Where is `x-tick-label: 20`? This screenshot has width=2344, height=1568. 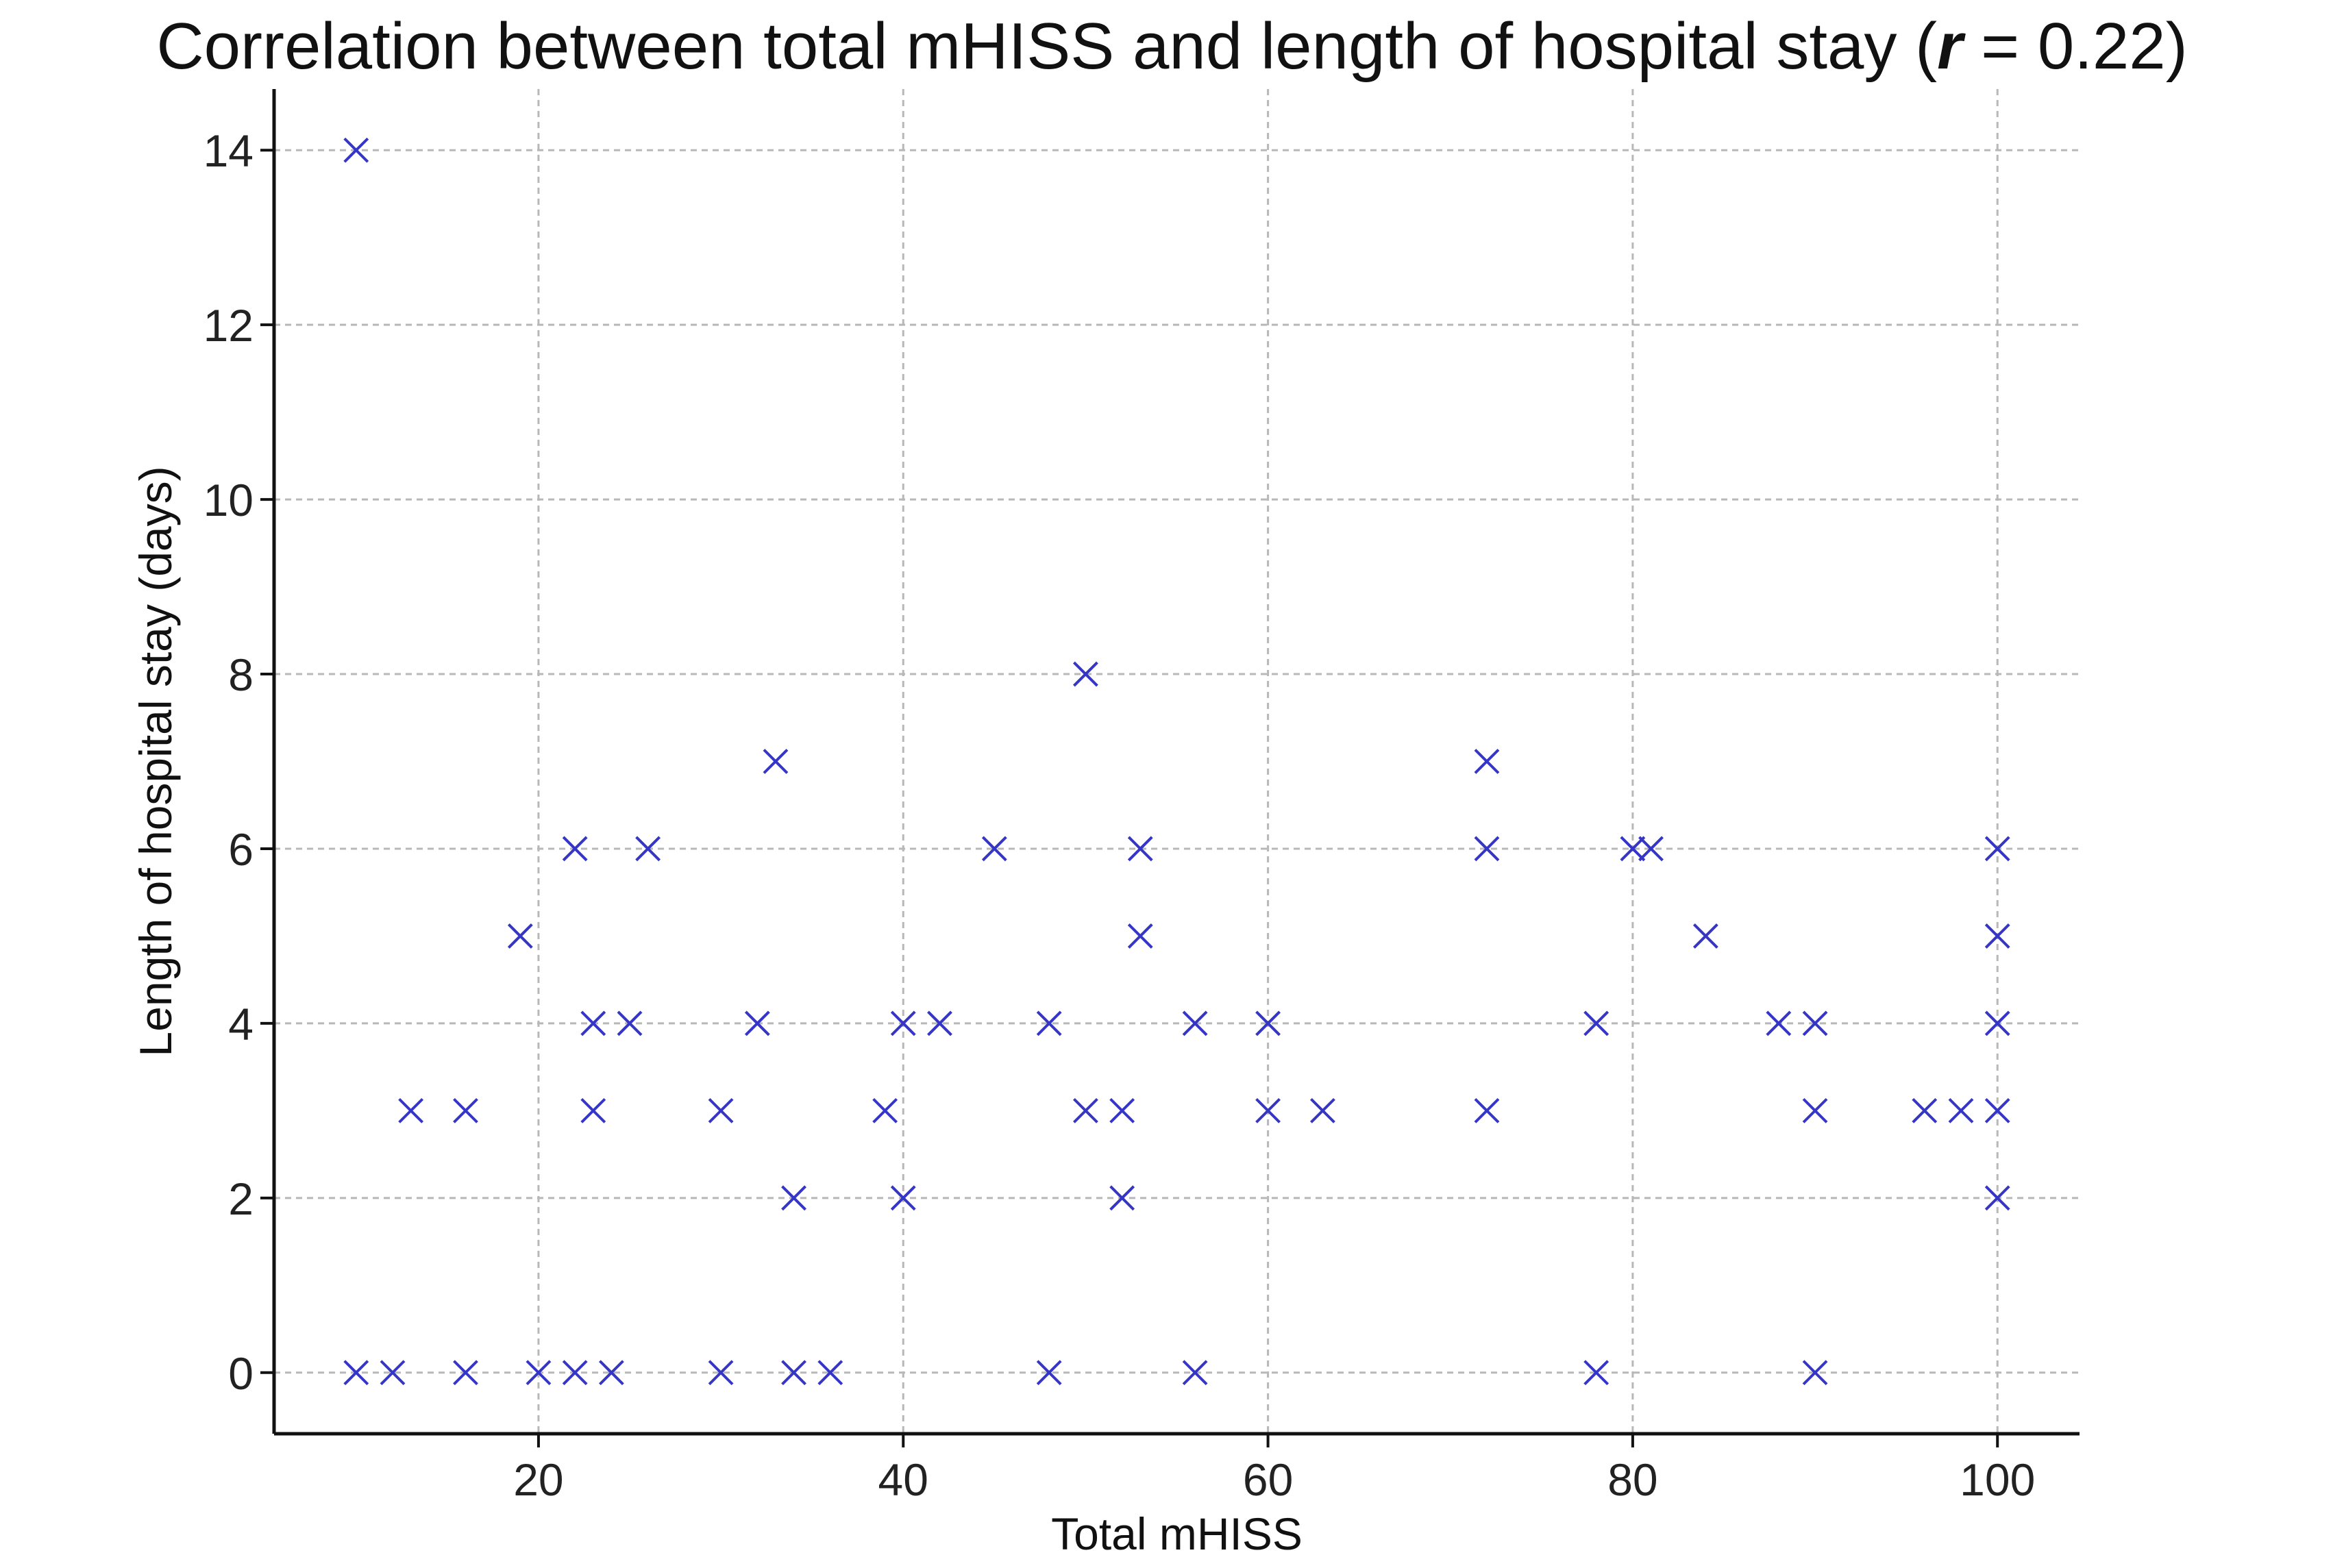 x-tick-label: 20 is located at coordinates (538, 1479).